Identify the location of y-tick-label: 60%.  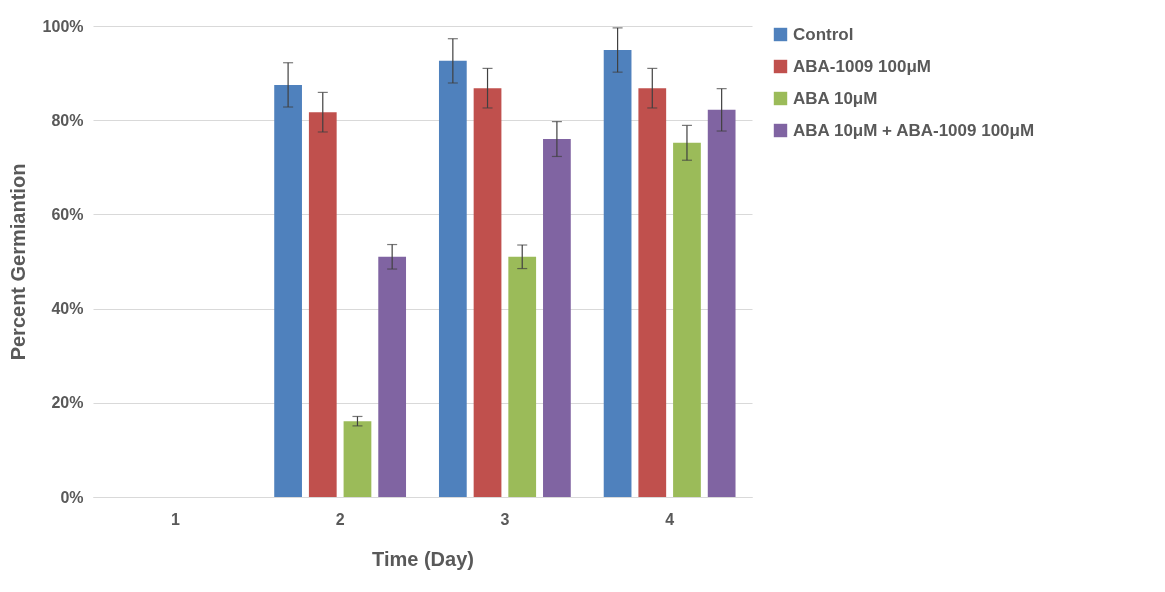
(67, 214).